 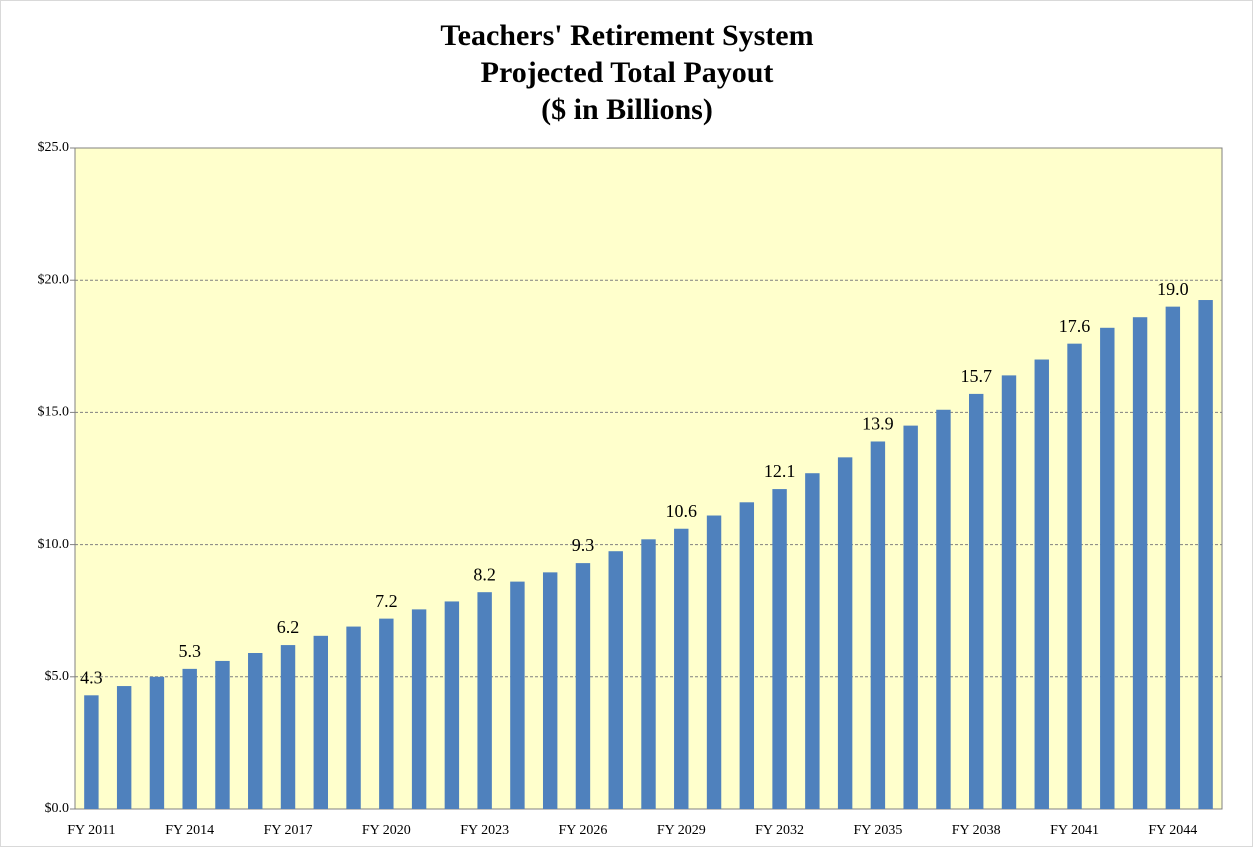 What do you see at coordinates (189, 830) in the screenshot?
I see `x-tick-label: FY 2014` at bounding box center [189, 830].